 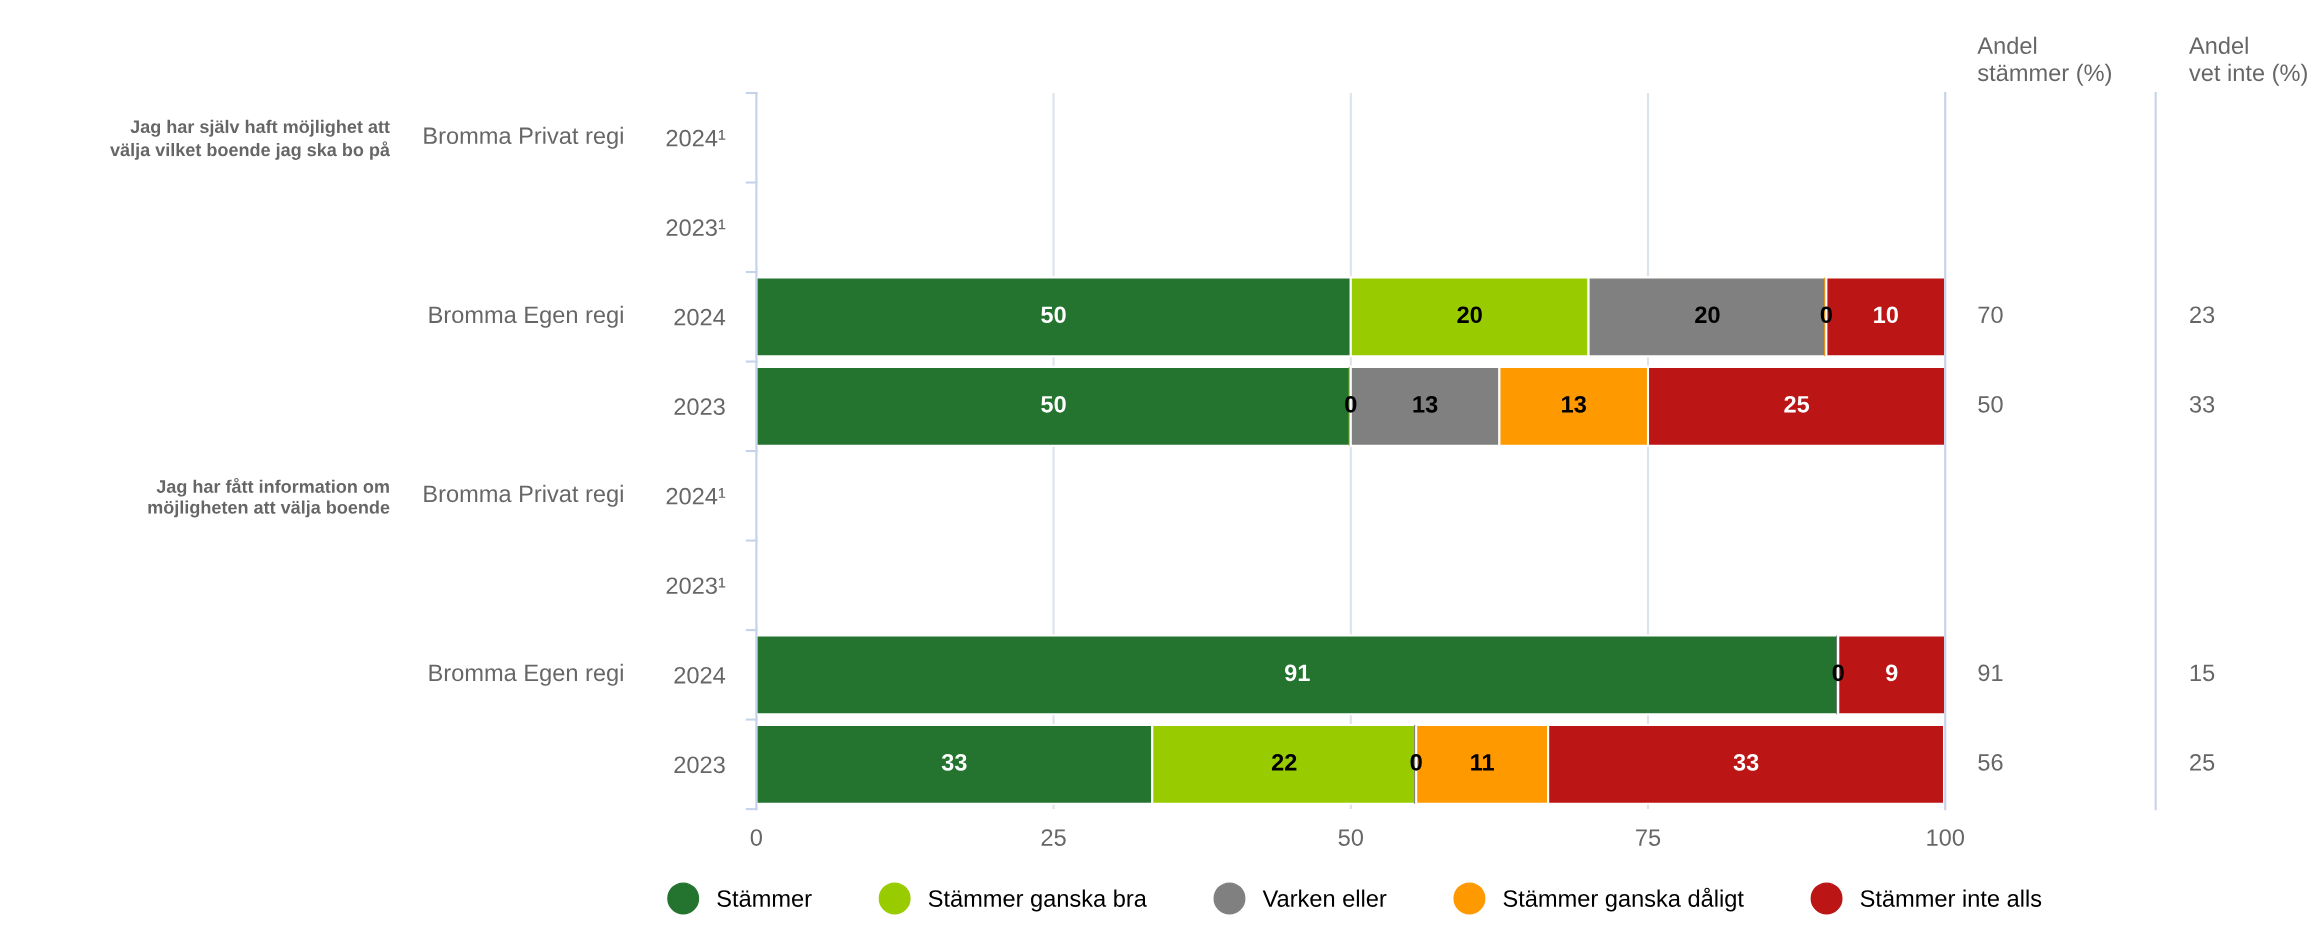 What do you see at coordinates (1951, 898) in the screenshot?
I see `legend-label: Stämmer inte alls` at bounding box center [1951, 898].